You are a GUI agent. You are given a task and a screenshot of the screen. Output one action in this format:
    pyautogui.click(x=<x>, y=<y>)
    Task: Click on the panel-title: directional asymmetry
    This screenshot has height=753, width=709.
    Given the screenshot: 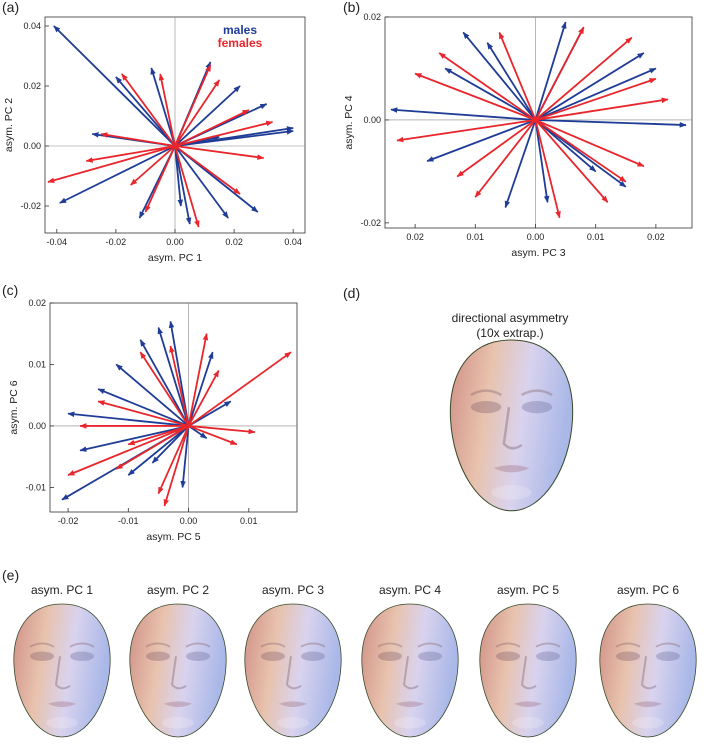 What is the action you would take?
    pyautogui.click(x=510, y=318)
    